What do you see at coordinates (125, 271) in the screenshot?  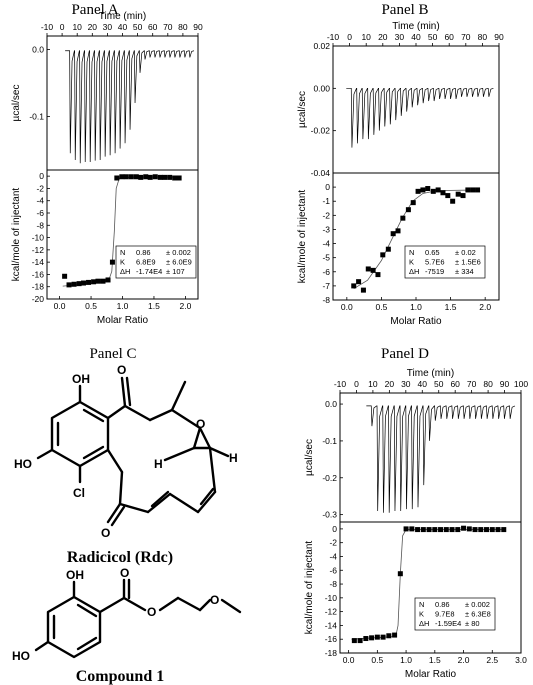 I see `panel-a-stat-name: ΔH` at bounding box center [125, 271].